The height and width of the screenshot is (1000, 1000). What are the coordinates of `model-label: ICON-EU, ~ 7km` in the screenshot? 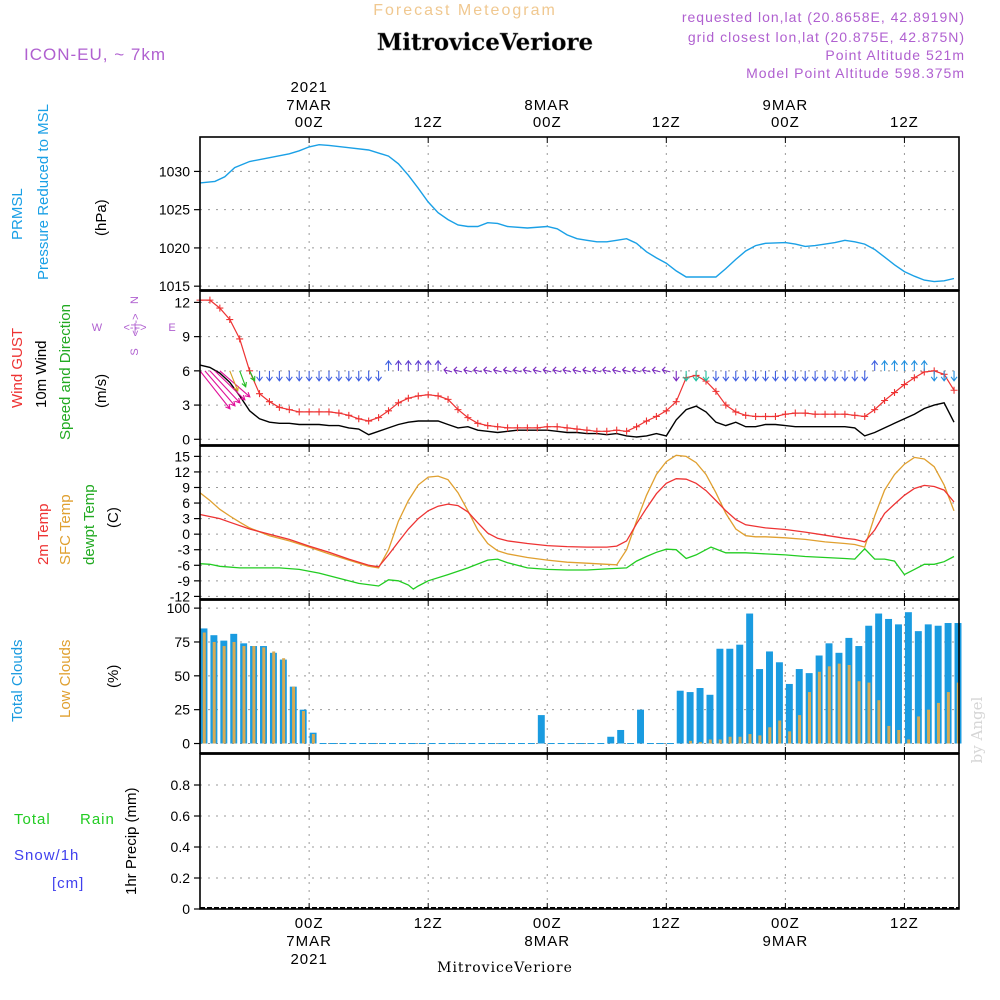 It's located at (95, 54).